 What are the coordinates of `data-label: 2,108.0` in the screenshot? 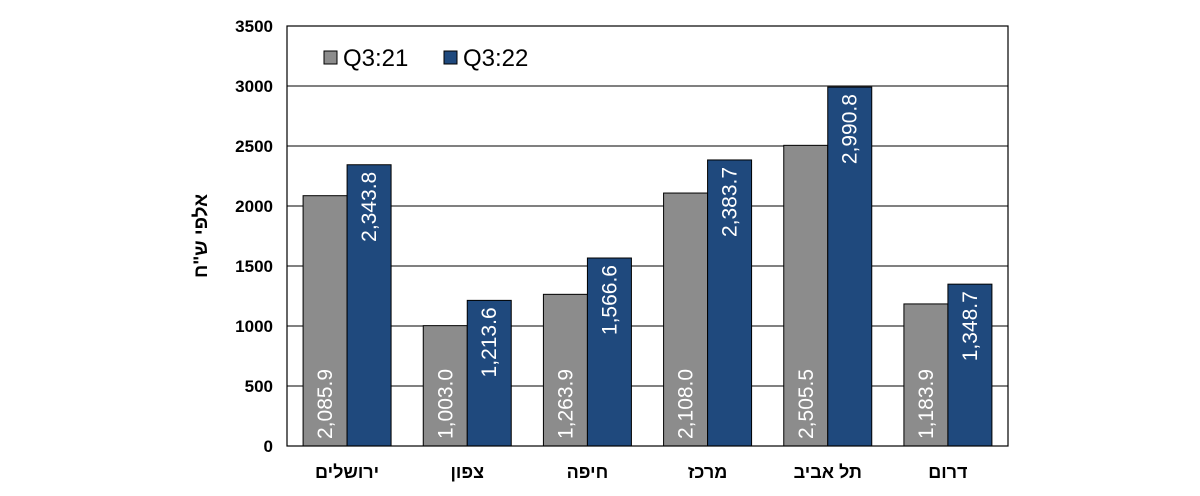 It's located at (686, 404).